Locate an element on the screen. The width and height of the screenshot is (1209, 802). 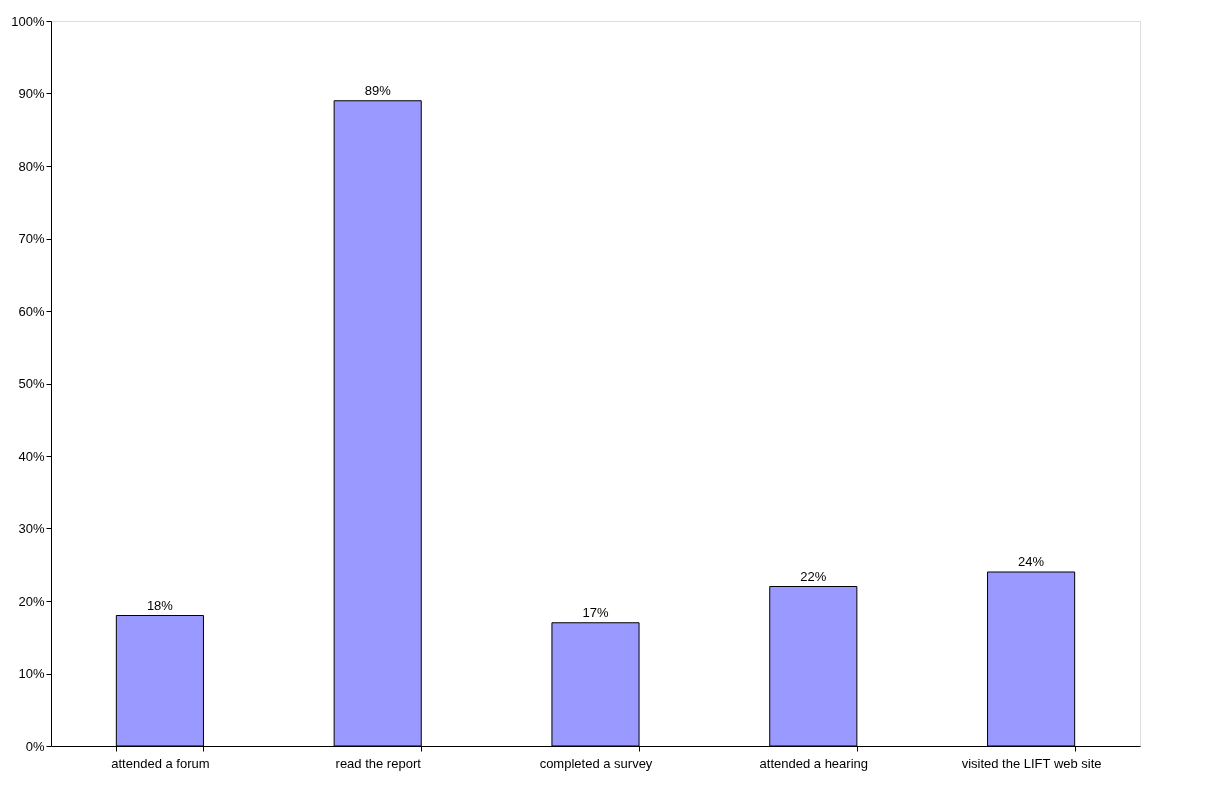
y-tick-label: 40% is located at coordinates (31, 456).